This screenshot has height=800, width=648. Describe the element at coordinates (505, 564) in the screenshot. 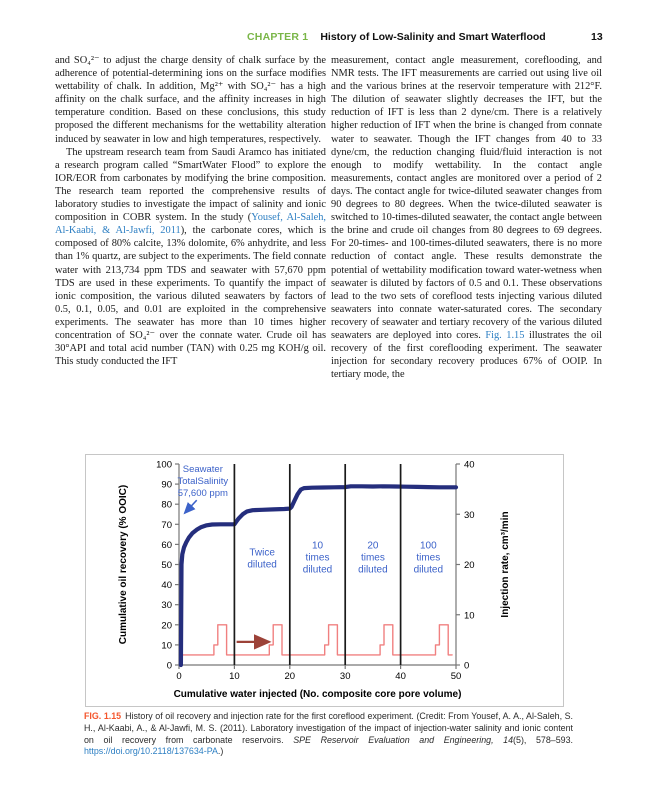

I see `svg-text: Injection rate, cm³/min` at that location.